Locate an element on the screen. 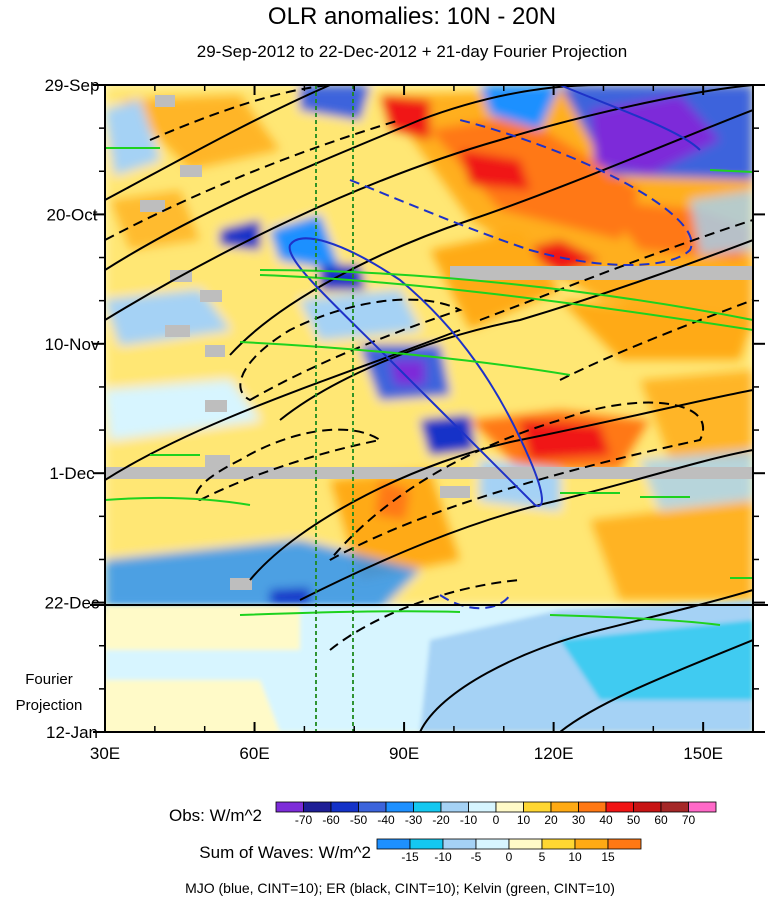 This screenshot has width=771, height=899. x-tick-label: 150E is located at coordinates (703, 753).